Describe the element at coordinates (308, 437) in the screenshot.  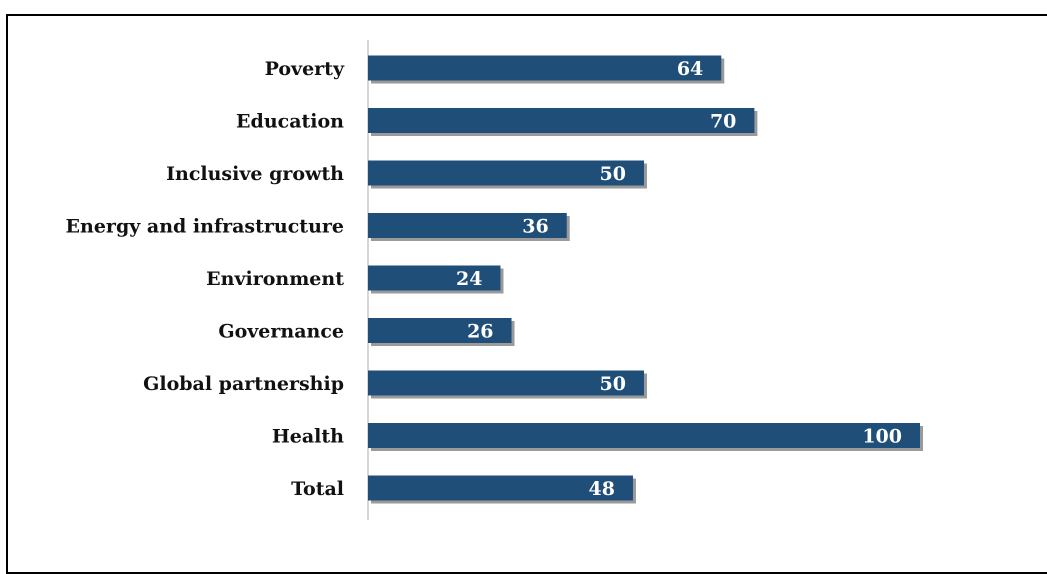
I see `category-label-health: Health` at that location.